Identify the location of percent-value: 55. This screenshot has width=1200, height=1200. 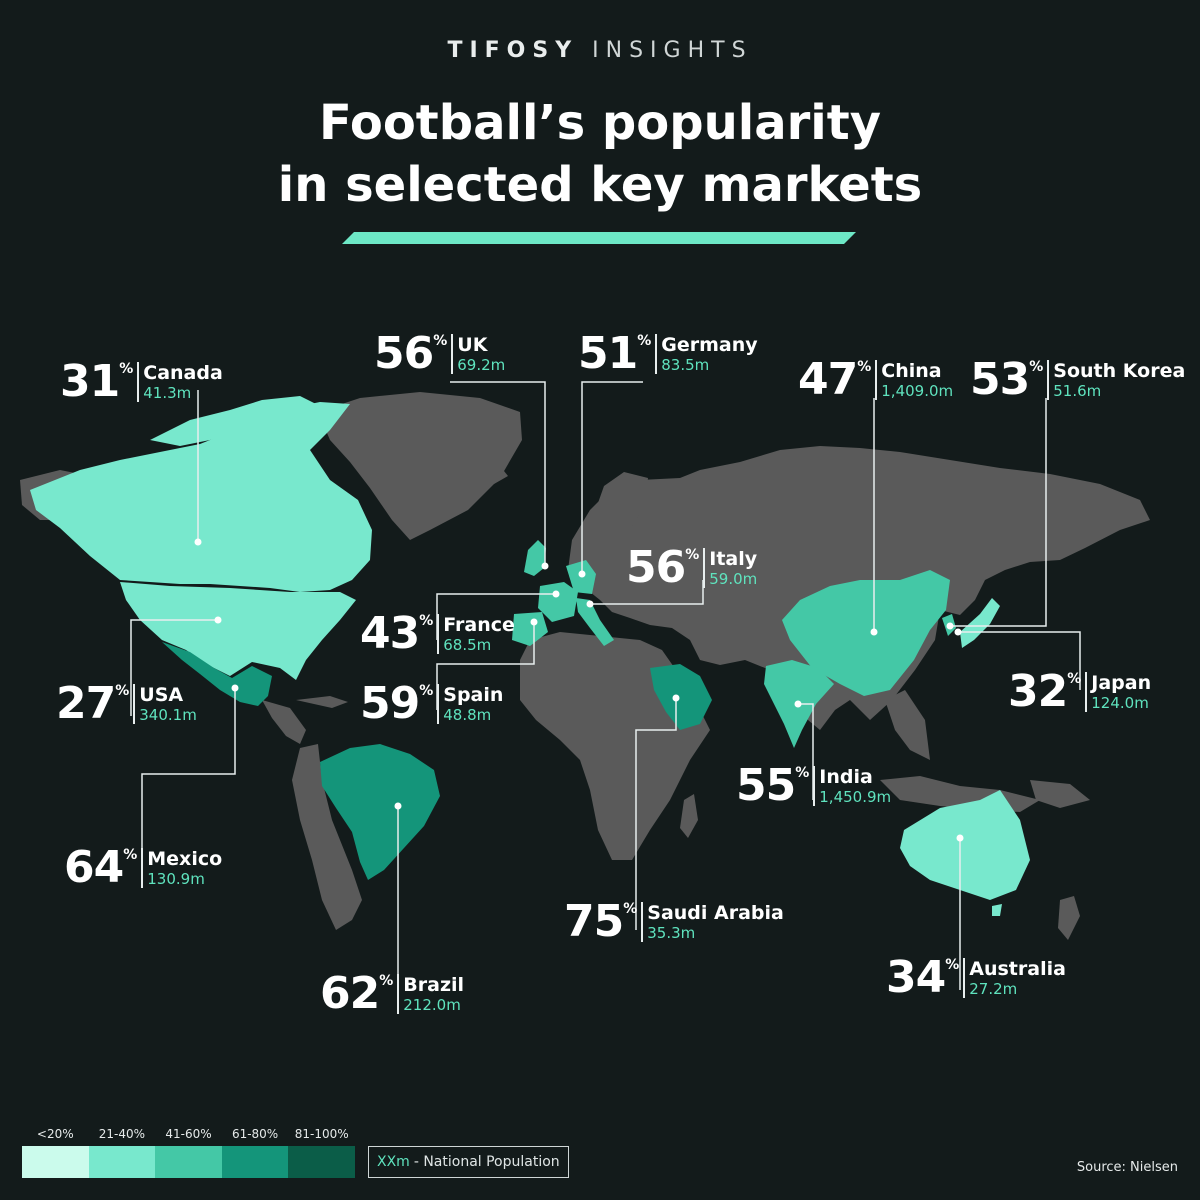
(766, 785).